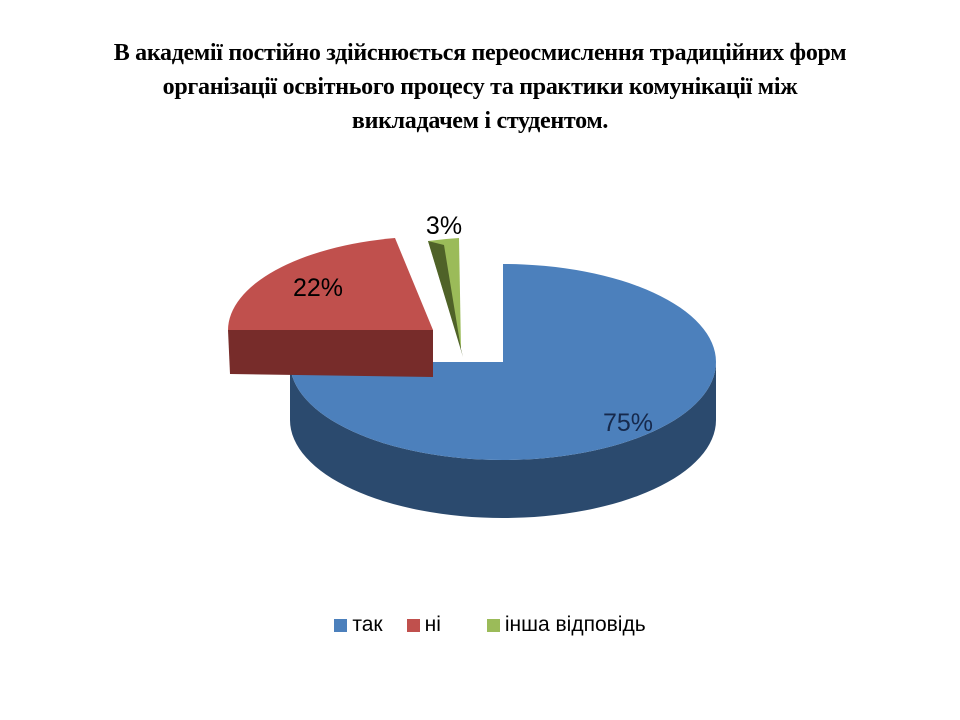 The height and width of the screenshot is (720, 960). I want to click on pie-slice-tak-top, so click(503, 362).